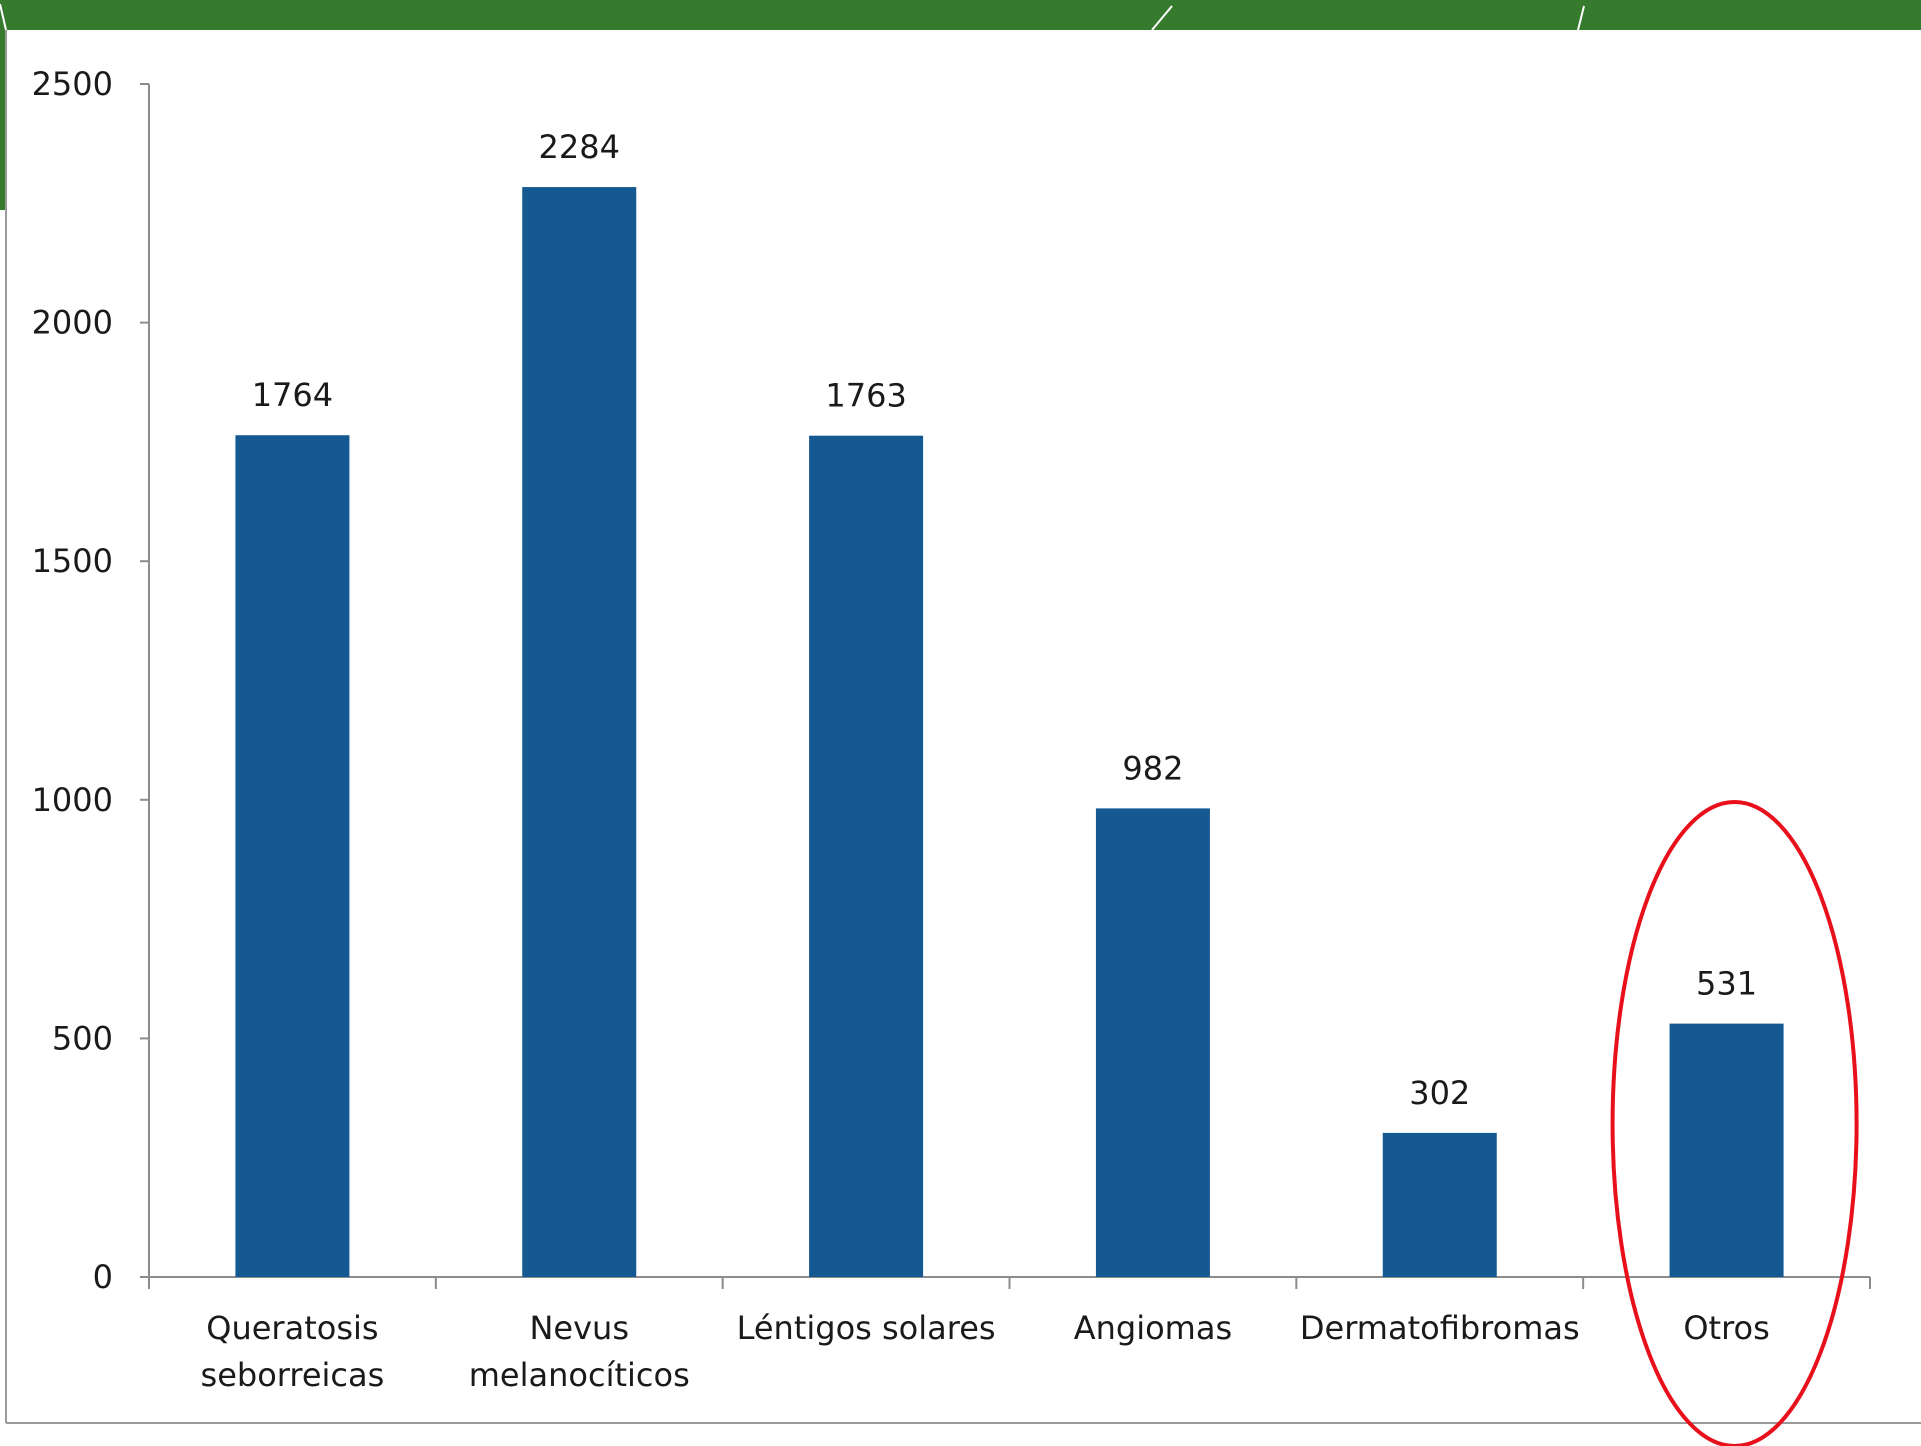  Describe the element at coordinates (72, 323) in the screenshot. I see `y-tick-label: 2000` at that location.